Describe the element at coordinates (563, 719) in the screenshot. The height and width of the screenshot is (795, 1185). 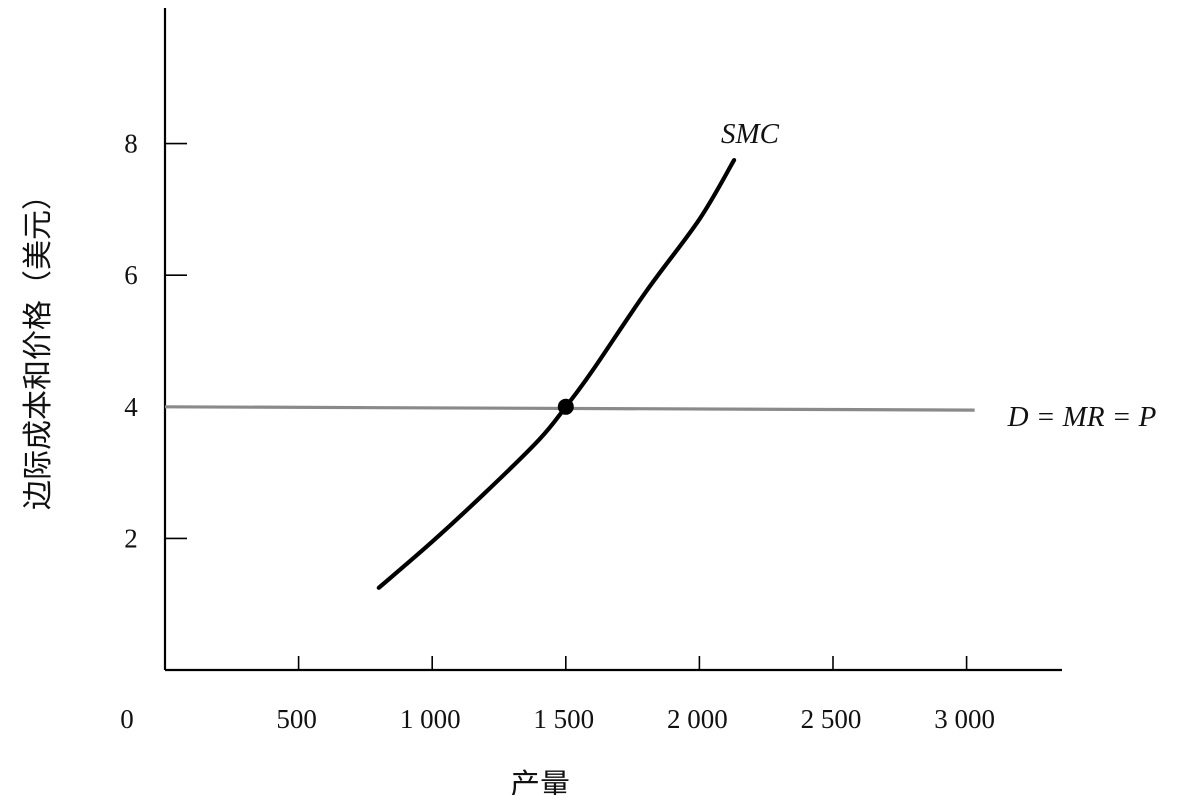
I see `x-tick-label: 1 500` at that location.